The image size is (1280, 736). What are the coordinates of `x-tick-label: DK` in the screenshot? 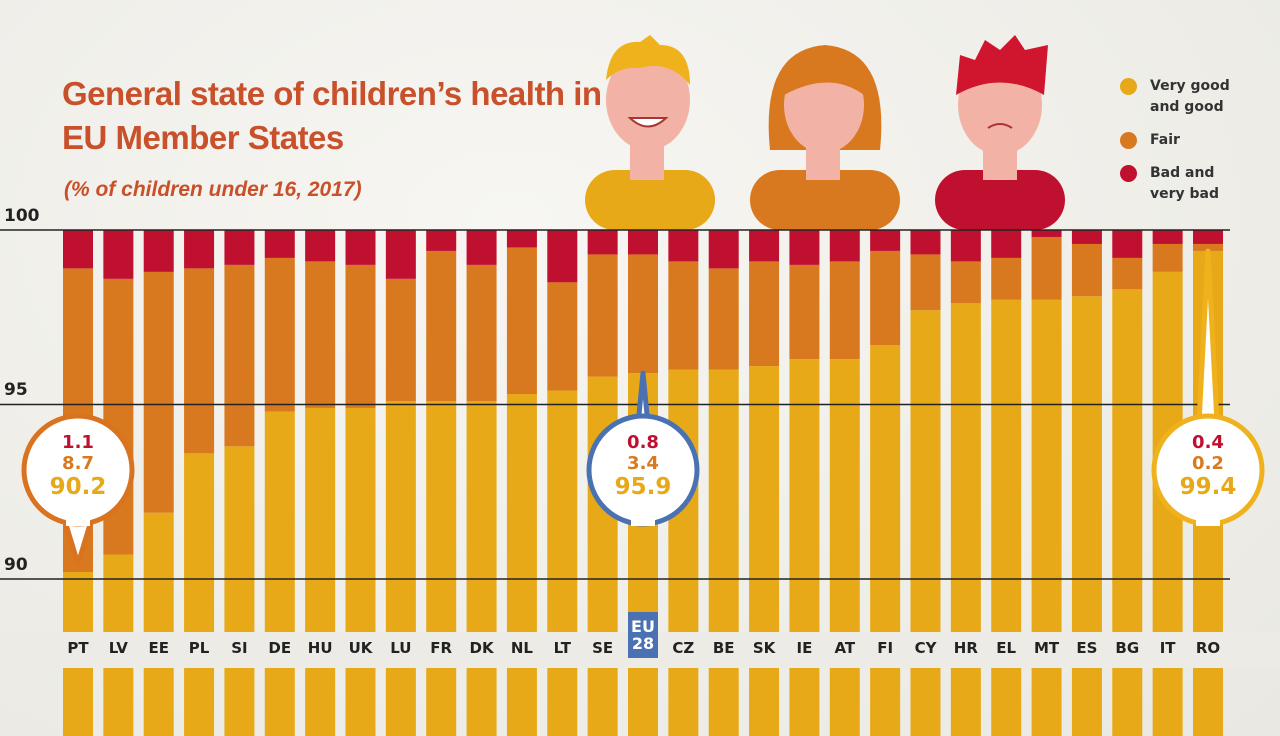 It's located at (481, 648).